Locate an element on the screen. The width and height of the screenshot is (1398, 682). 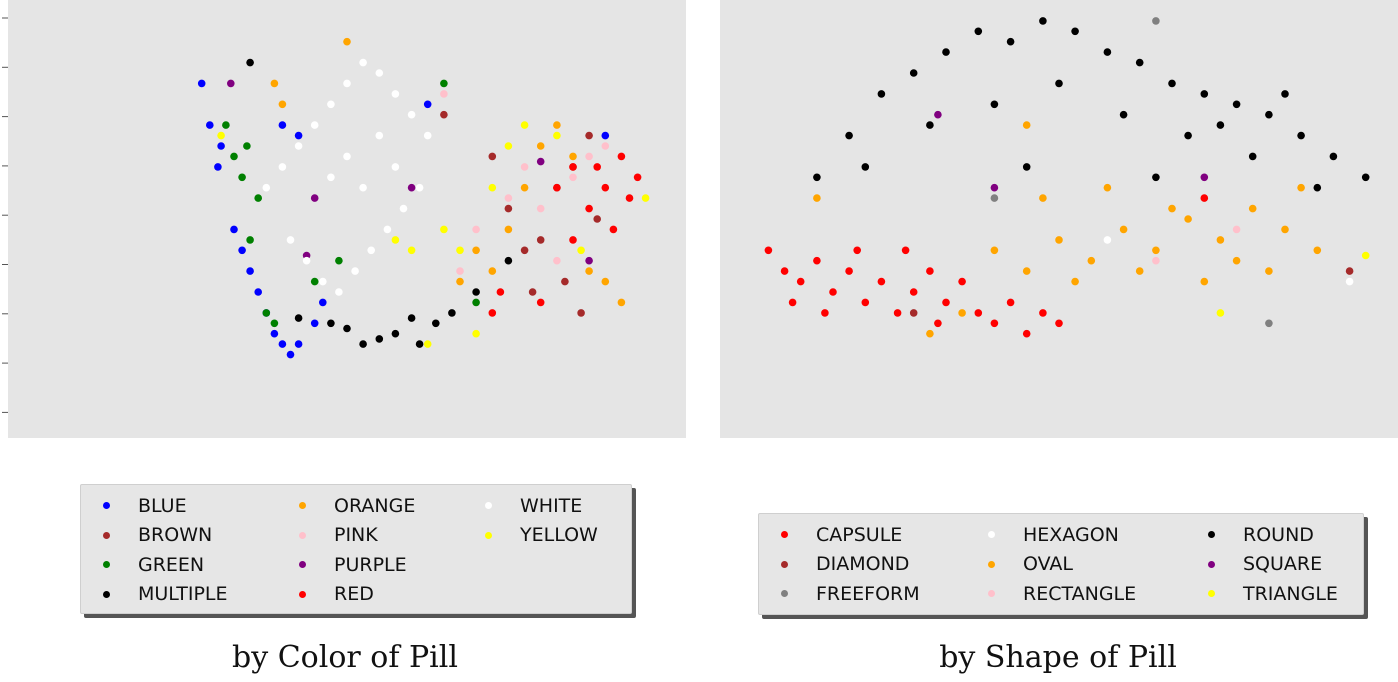
series-green is located at coordinates (351, 203).